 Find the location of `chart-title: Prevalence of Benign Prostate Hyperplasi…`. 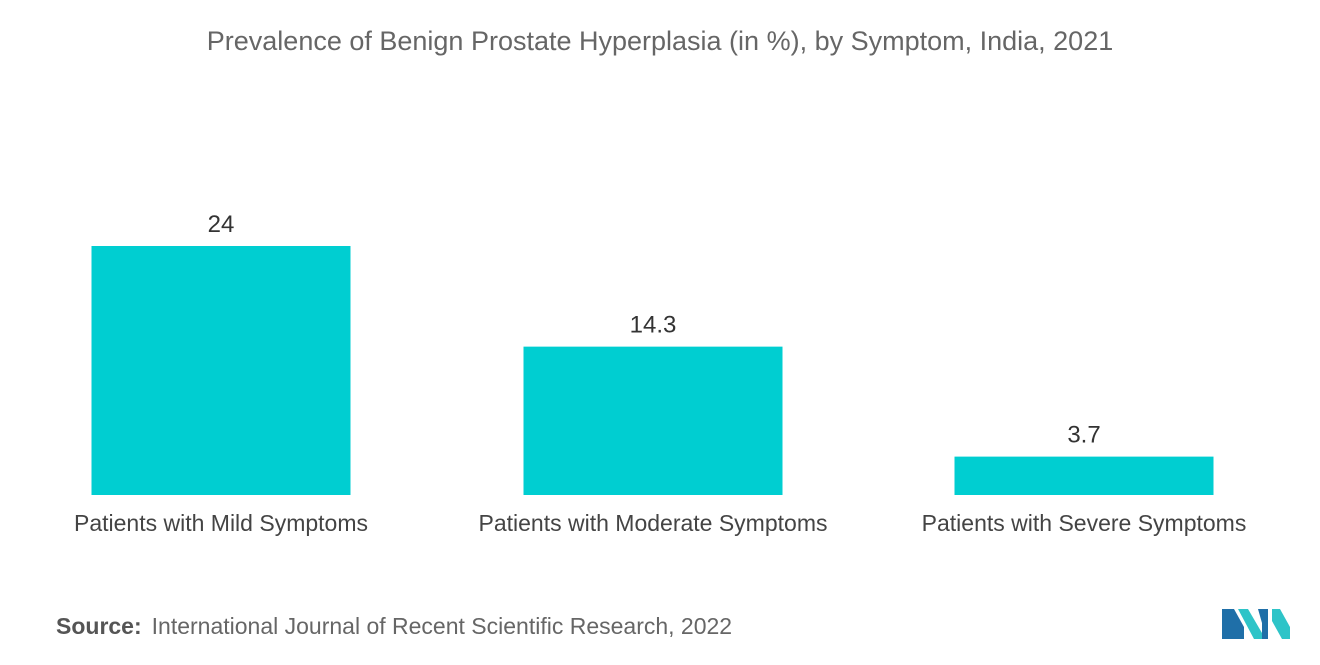

chart-title: Prevalence of Benign Prostate Hyperplasi… is located at coordinates (660, 41).